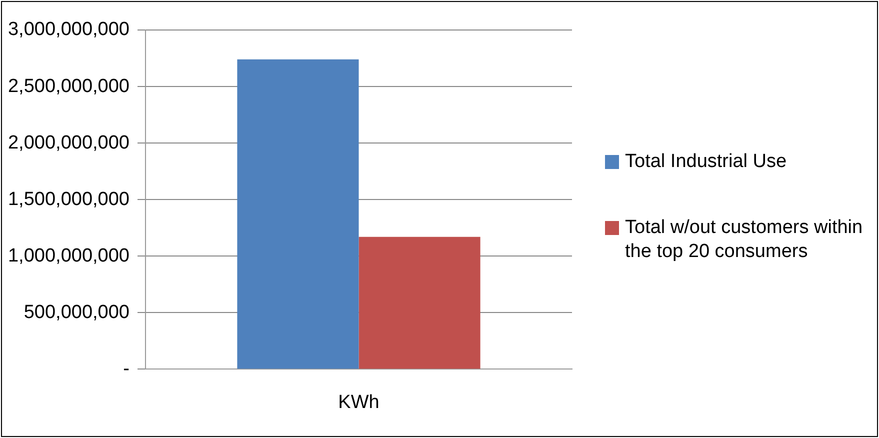 This screenshot has height=438, width=879. I want to click on y-tick-label: 500,000,000, so click(77, 312).